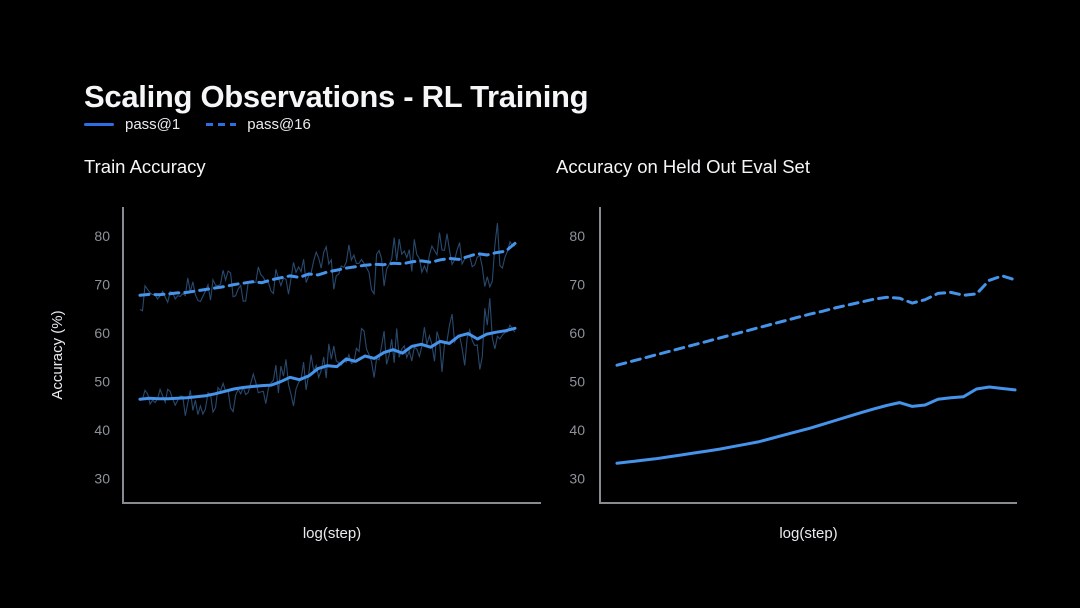 The width and height of the screenshot is (1080, 608). What do you see at coordinates (197, 124) in the screenshot?
I see `legend: pass@1 pass@16` at bounding box center [197, 124].